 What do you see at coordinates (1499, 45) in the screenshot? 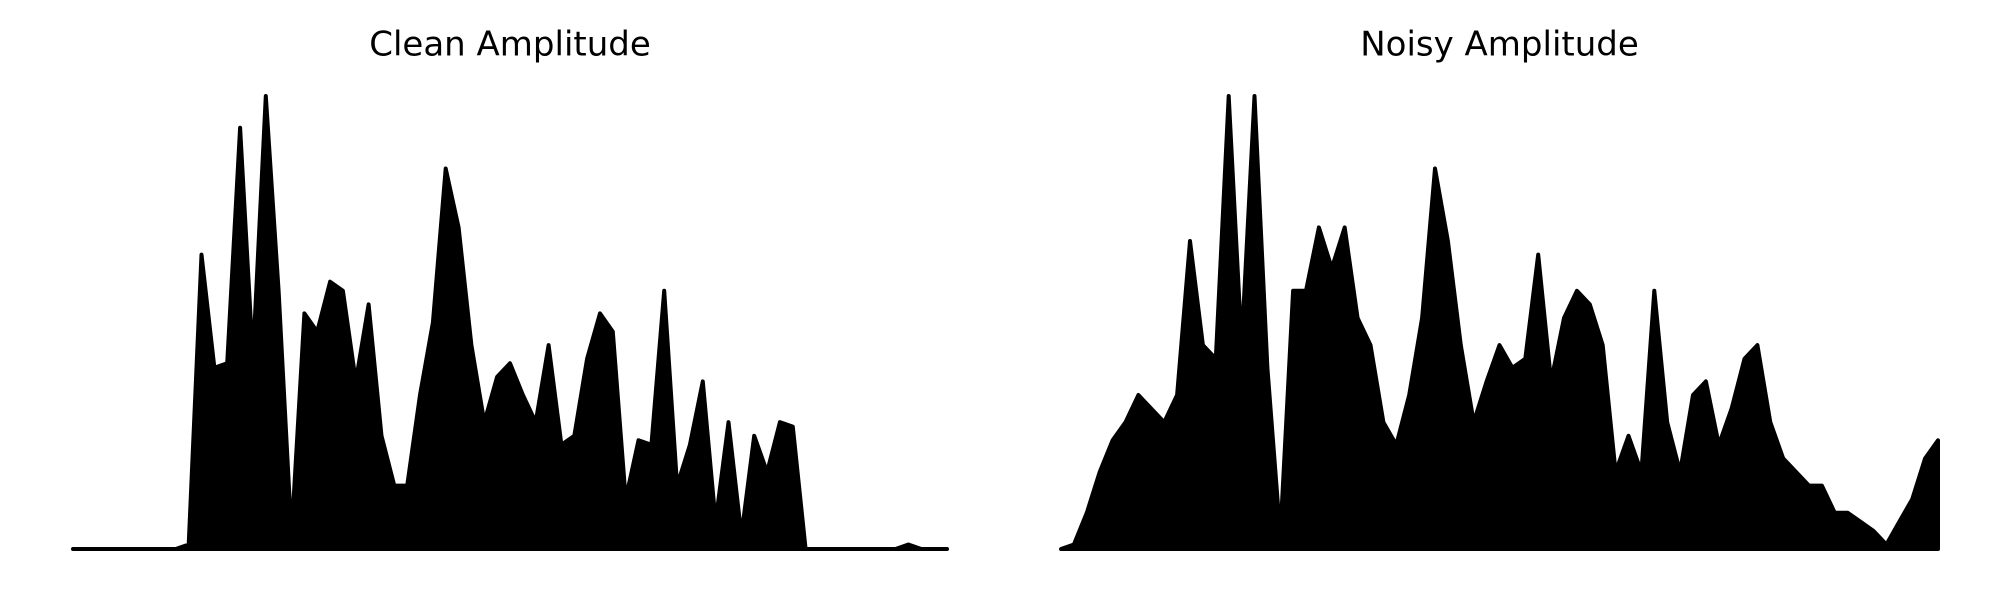
I see `chart-title: Noisy Amplitude` at bounding box center [1499, 45].